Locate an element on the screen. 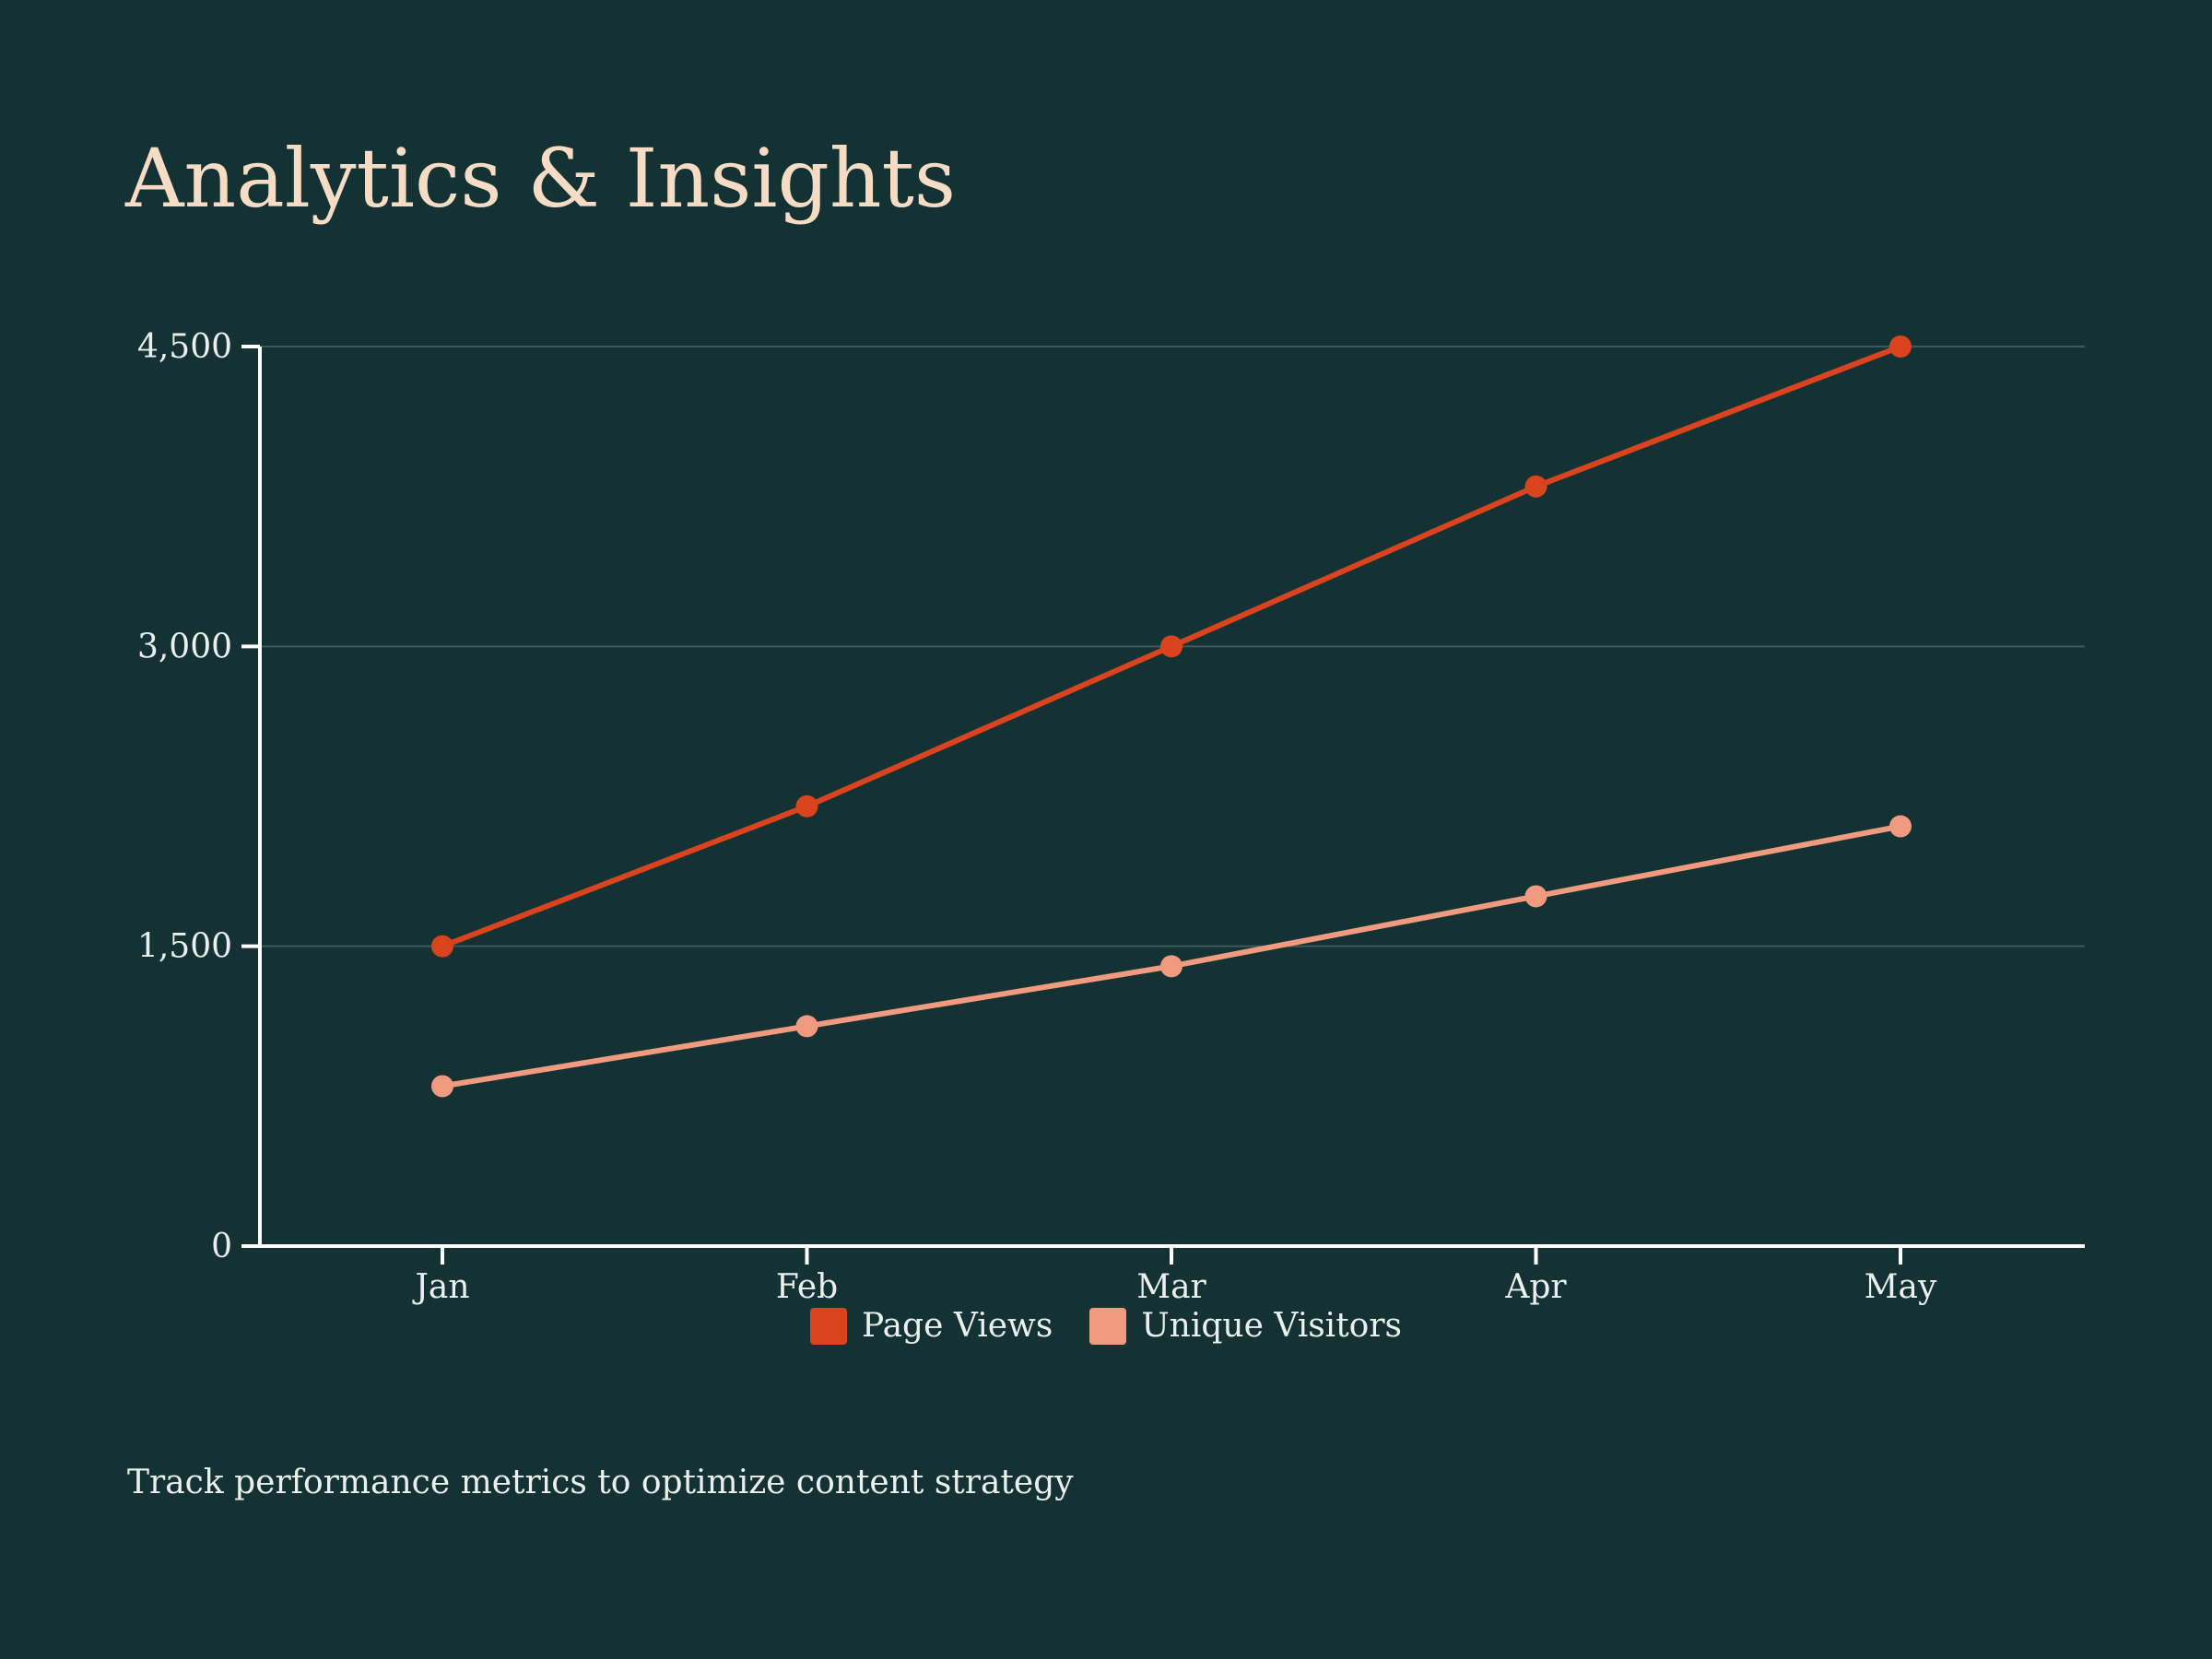 This screenshot has height=1659, width=2212. legend-swatch-page-views is located at coordinates (828, 1326).